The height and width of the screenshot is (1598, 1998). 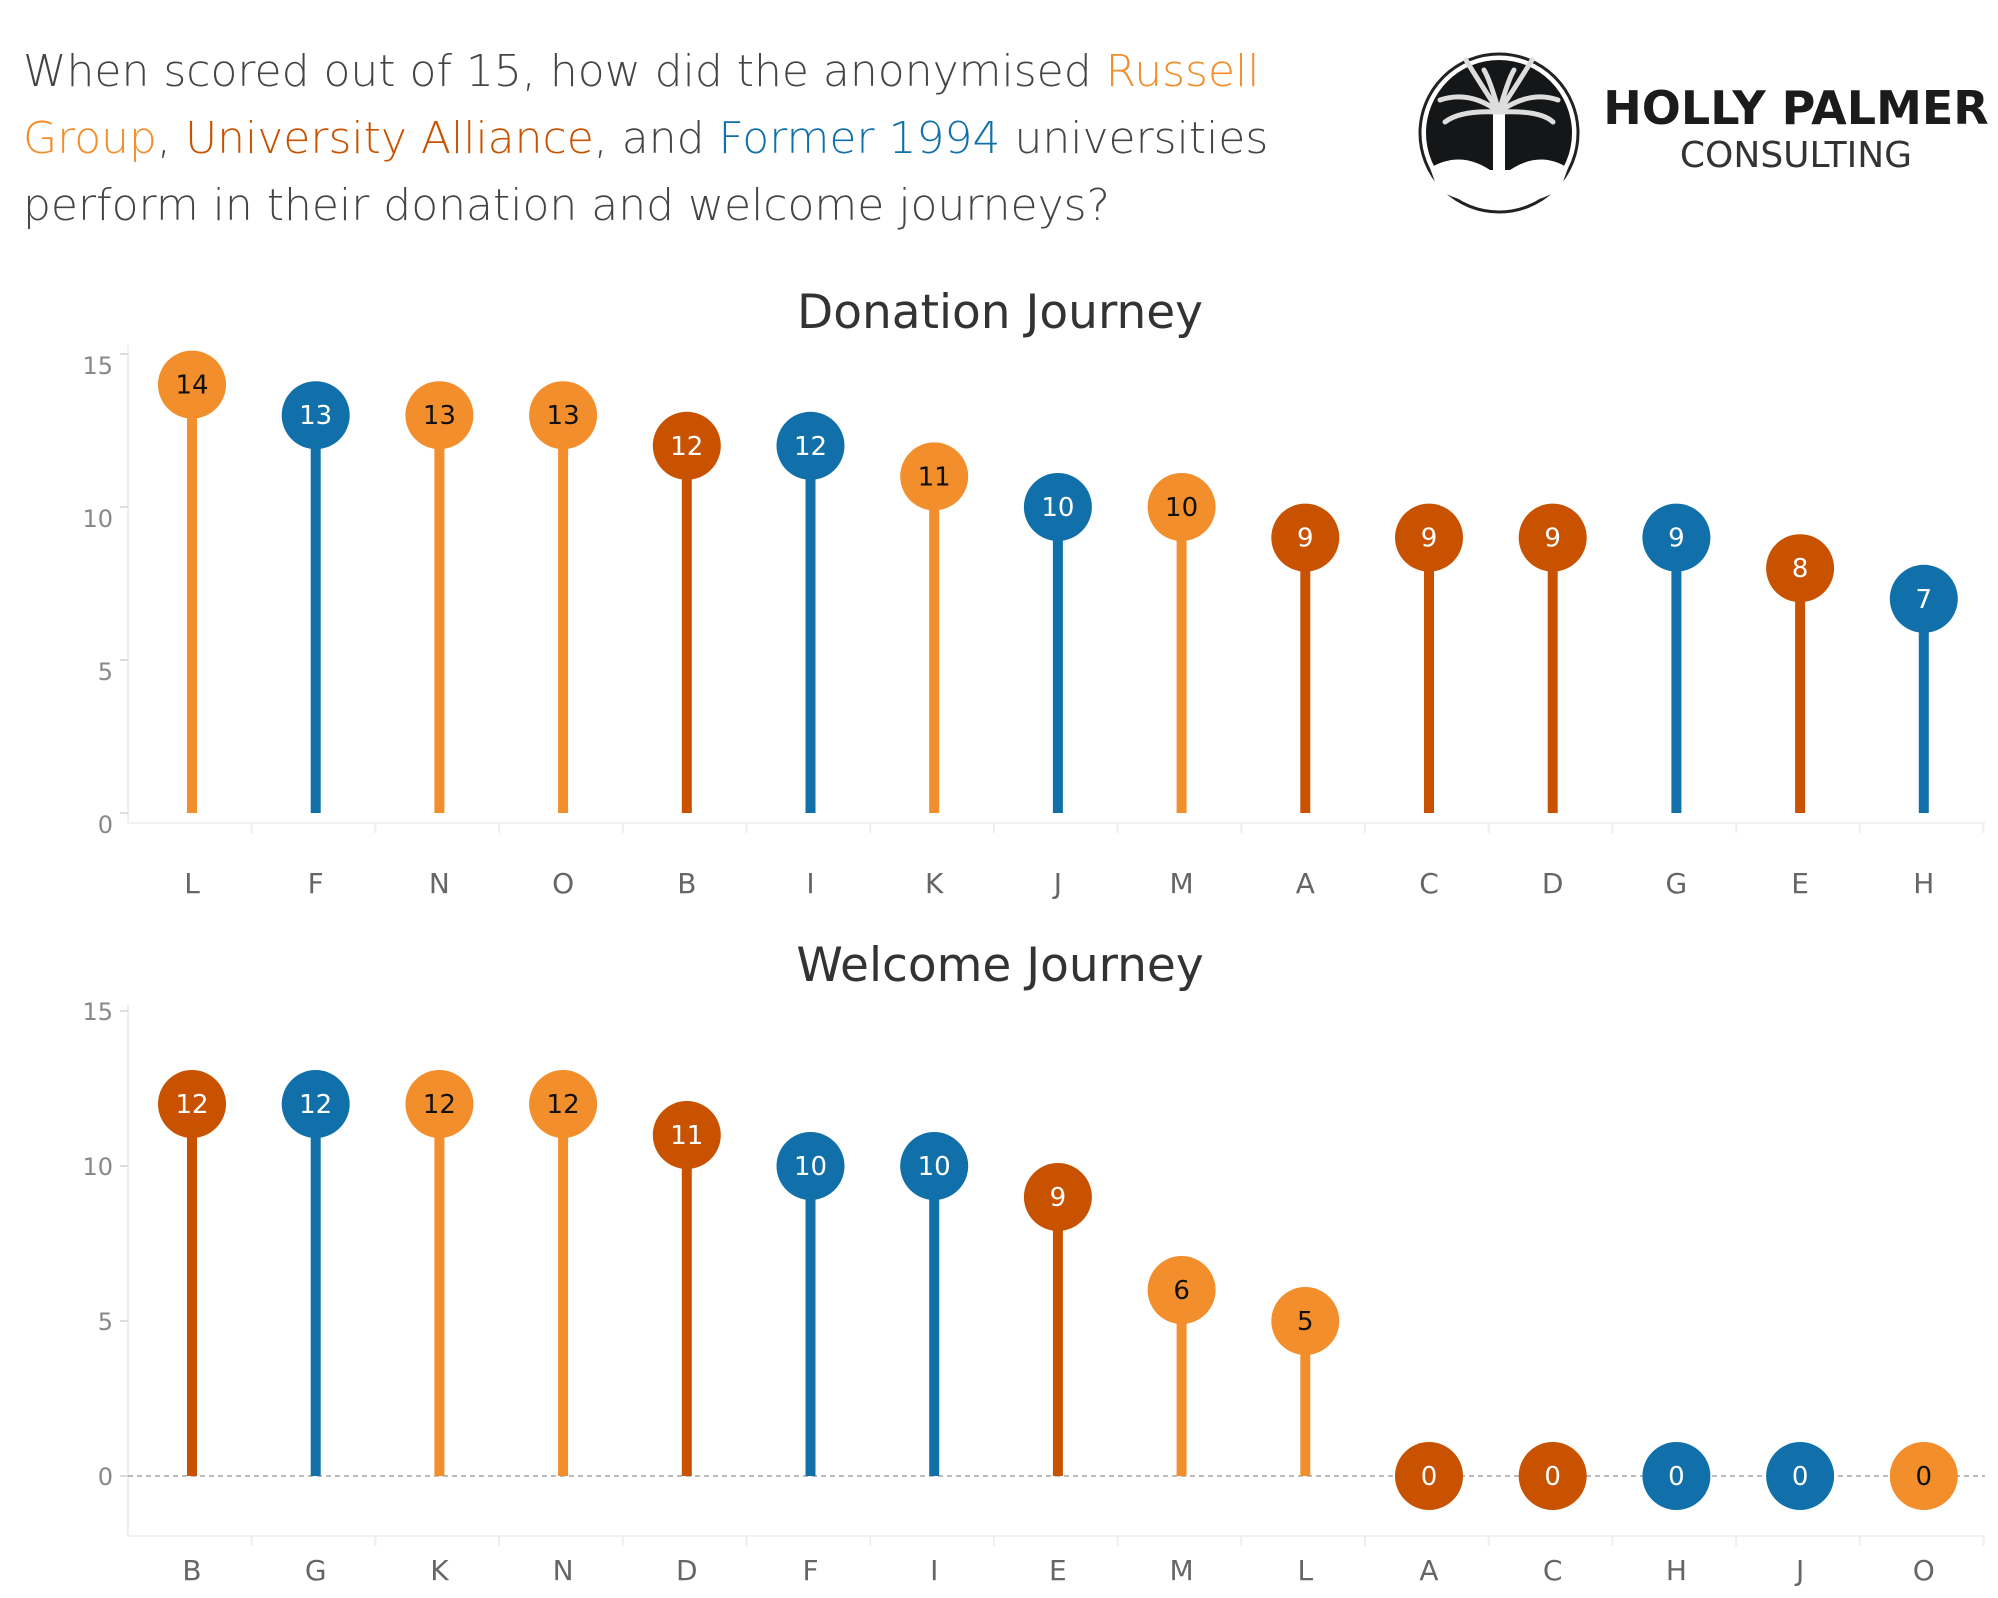 What do you see at coordinates (999, 965) in the screenshot?
I see `welcome-chart-title: Welcome Journey` at bounding box center [999, 965].